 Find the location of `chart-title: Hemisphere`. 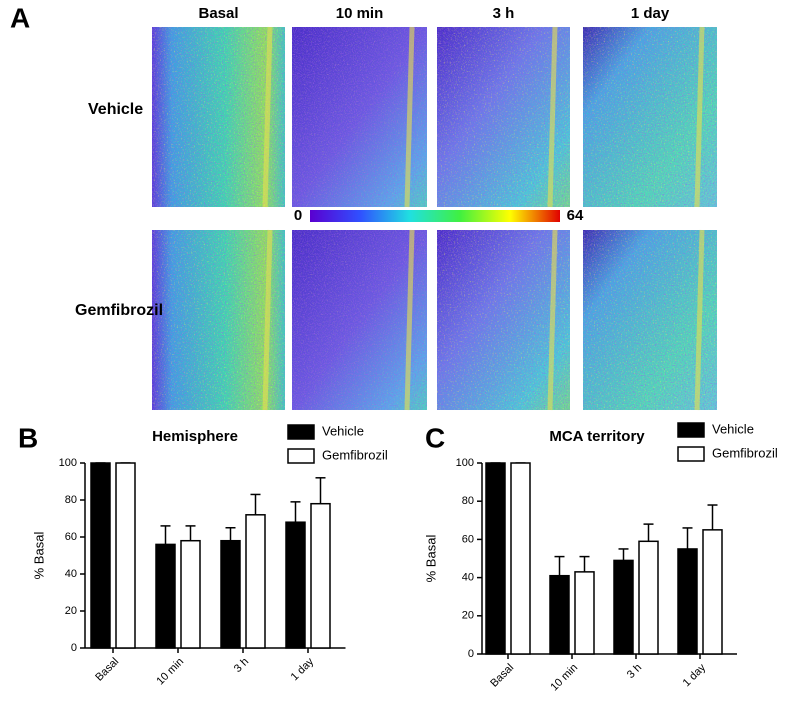

chart-title: Hemisphere is located at coordinates (195, 436).